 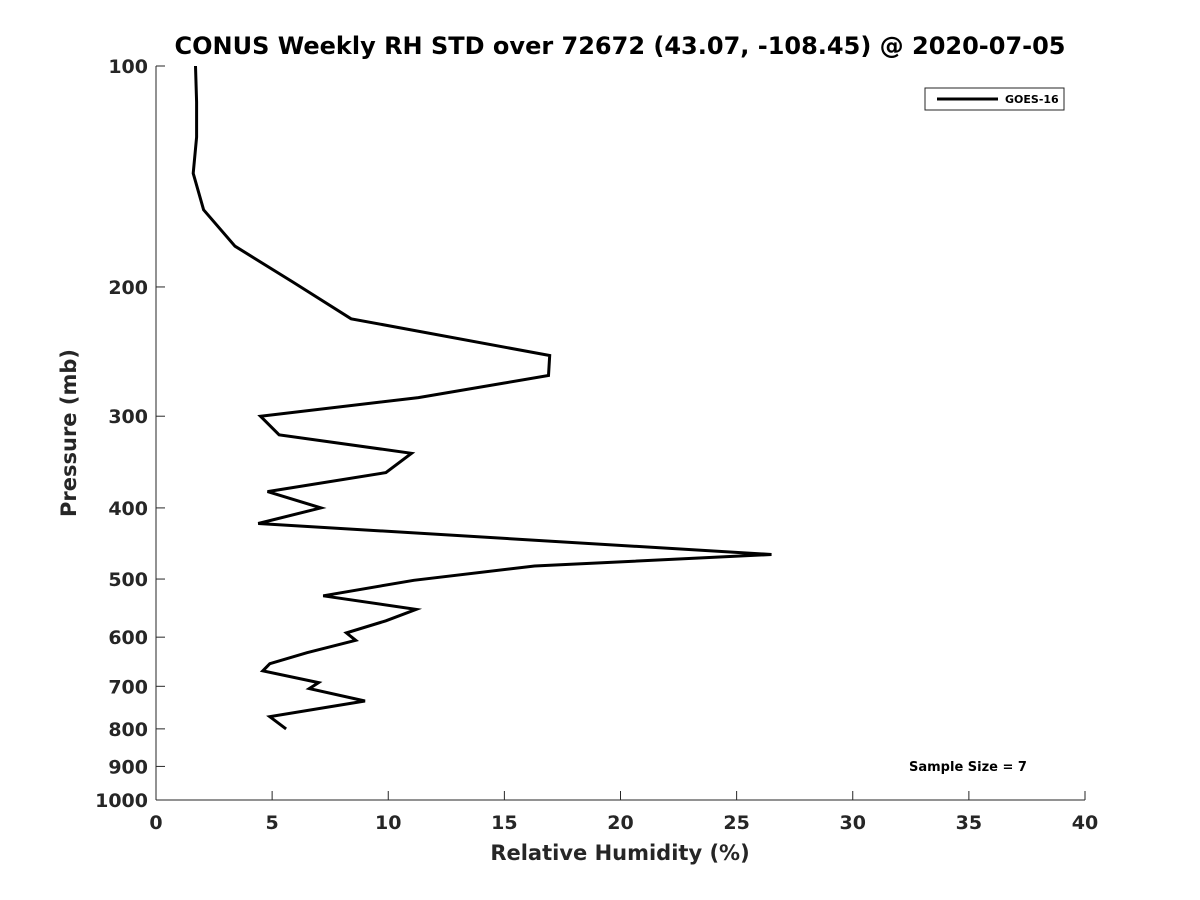 What do you see at coordinates (128, 638) in the screenshot?
I see `y-tick-label: 600` at bounding box center [128, 638].